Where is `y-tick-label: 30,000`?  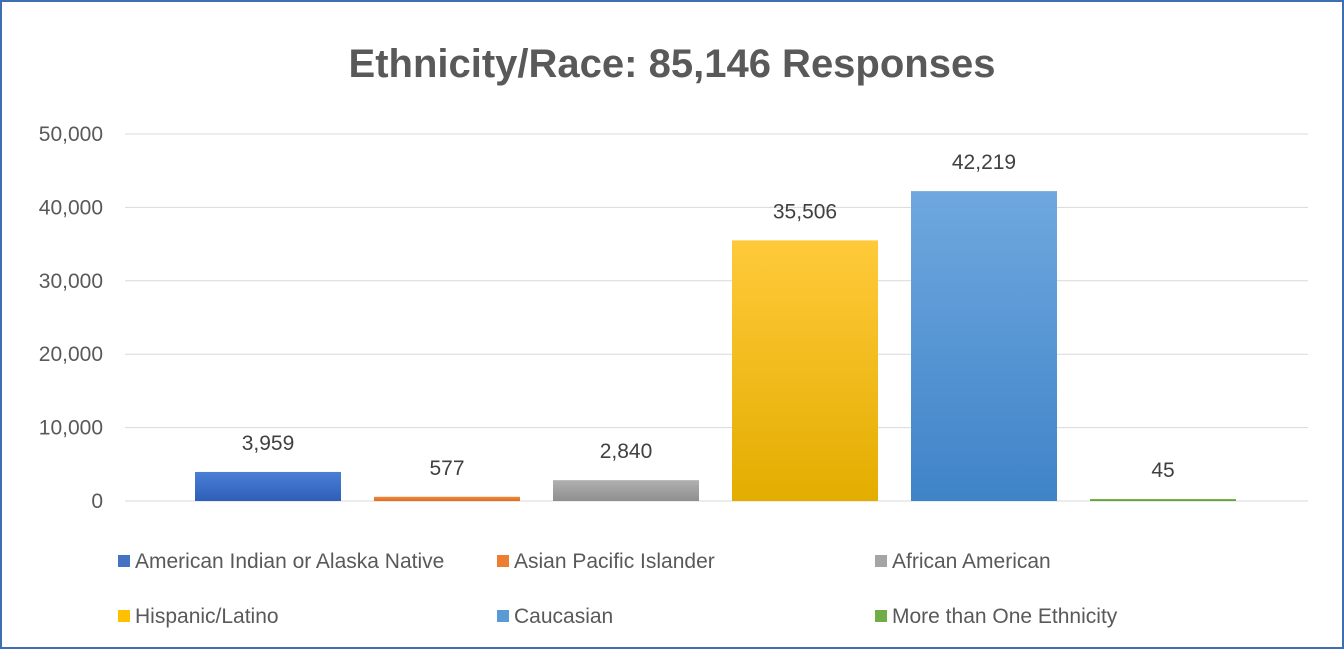 y-tick-label: 30,000 is located at coordinates (71, 281).